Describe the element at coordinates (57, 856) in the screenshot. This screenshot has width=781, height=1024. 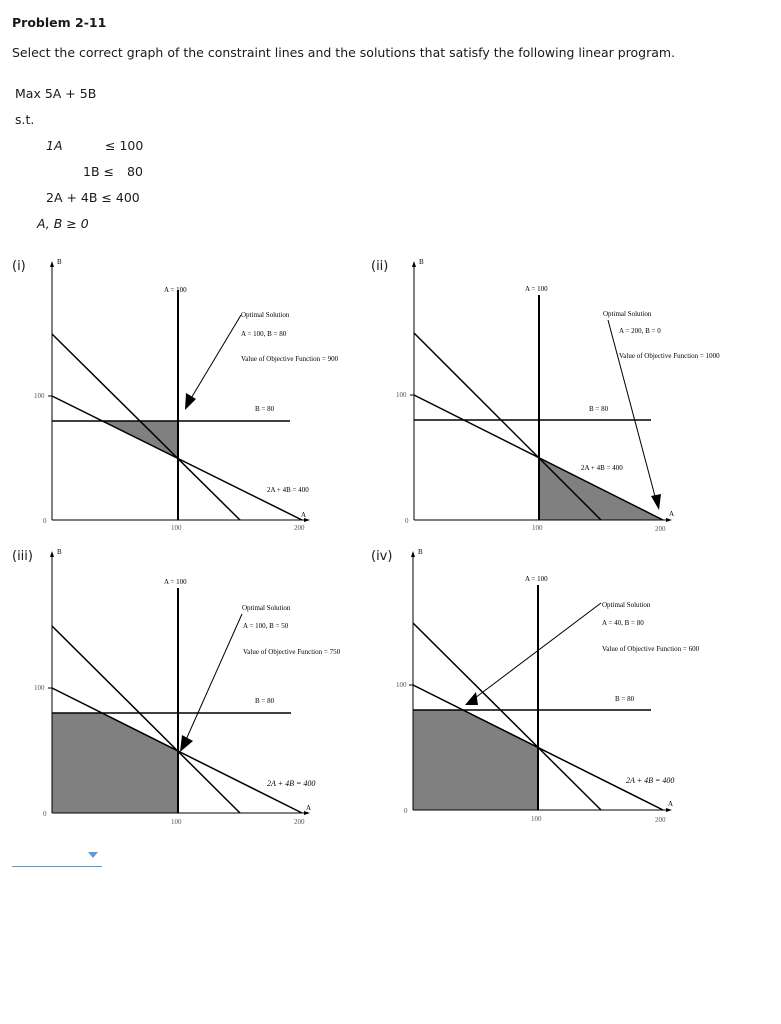
I see `answer-select-dropdown` at that location.